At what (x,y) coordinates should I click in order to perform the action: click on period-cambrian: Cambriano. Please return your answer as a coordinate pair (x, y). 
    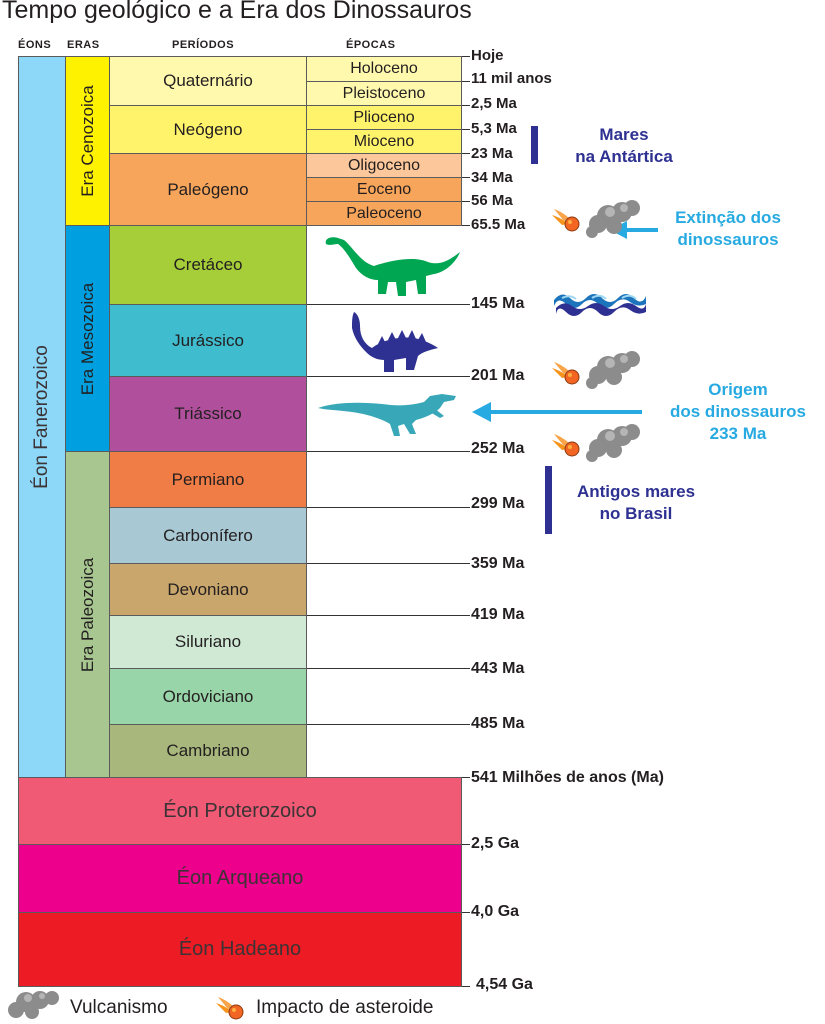
    Looking at the image, I should click on (208, 751).